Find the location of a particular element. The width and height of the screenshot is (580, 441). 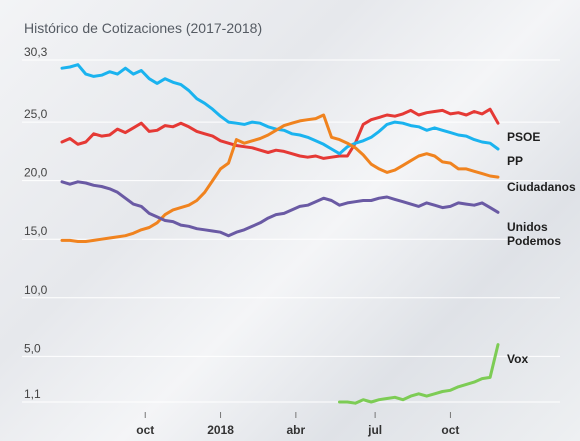

y-tick-label: 10,0 is located at coordinates (36, 290).